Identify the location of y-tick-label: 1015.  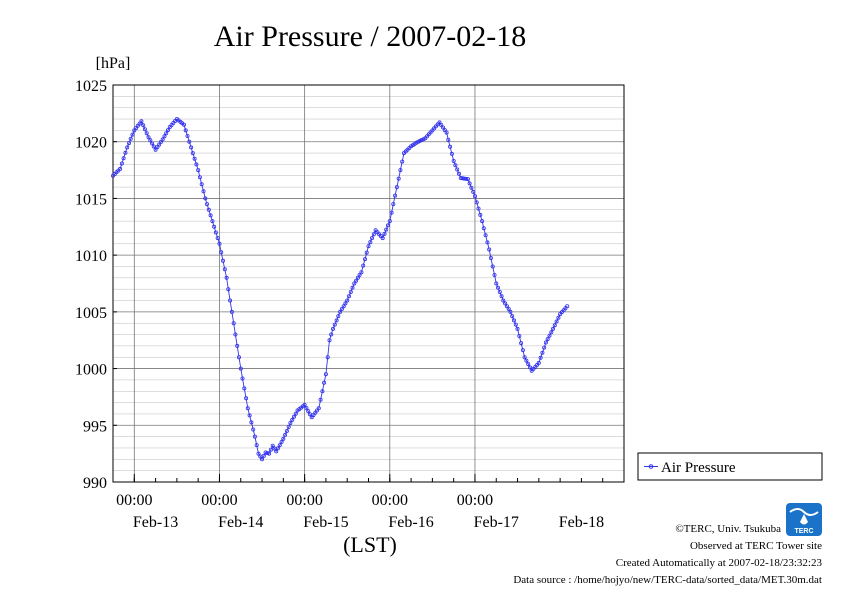
(91, 199).